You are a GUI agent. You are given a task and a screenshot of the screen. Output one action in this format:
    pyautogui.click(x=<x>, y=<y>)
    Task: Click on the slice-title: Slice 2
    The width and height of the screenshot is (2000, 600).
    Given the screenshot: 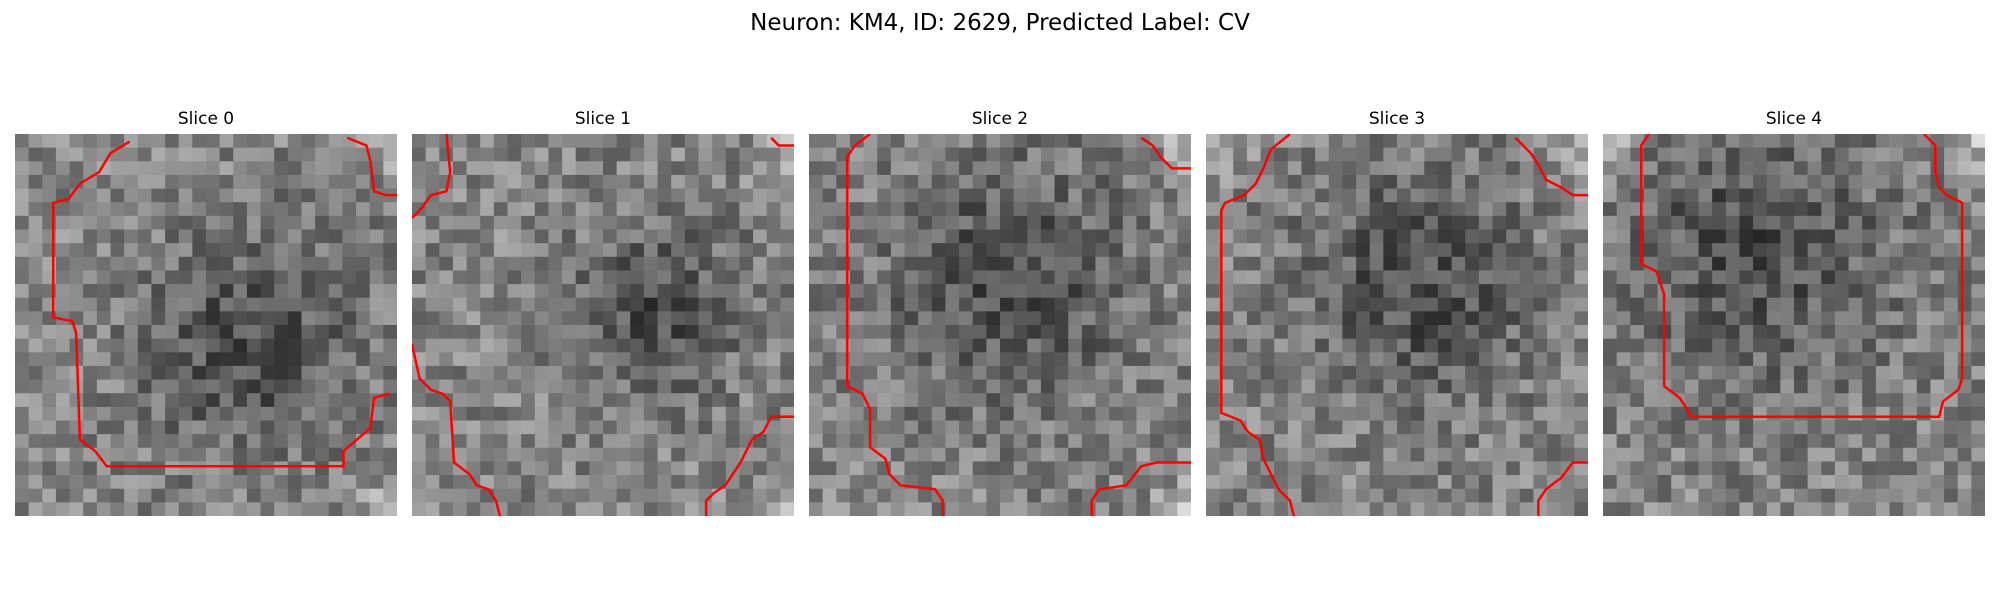 What is the action you would take?
    pyautogui.click(x=1000, y=119)
    